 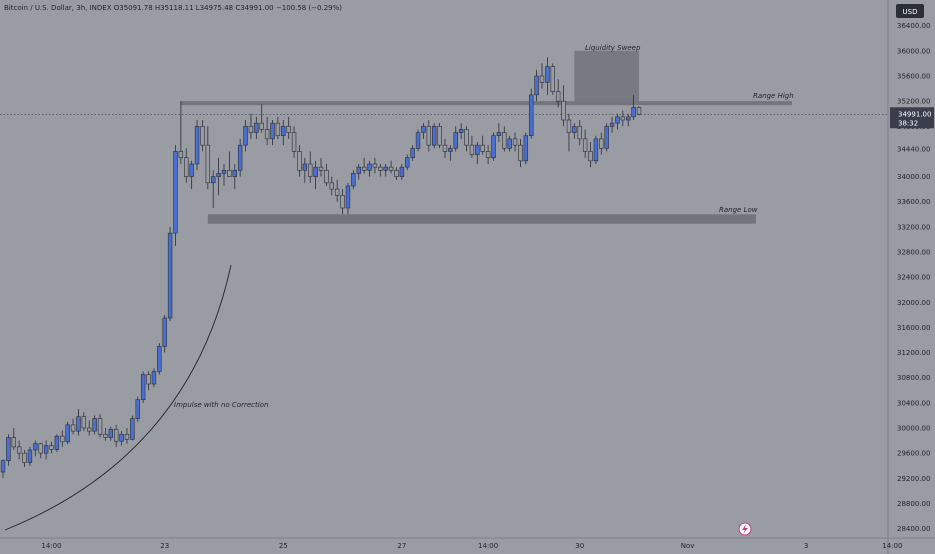 I want to click on ohlc-low: L34975.48, so click(x=214, y=8).